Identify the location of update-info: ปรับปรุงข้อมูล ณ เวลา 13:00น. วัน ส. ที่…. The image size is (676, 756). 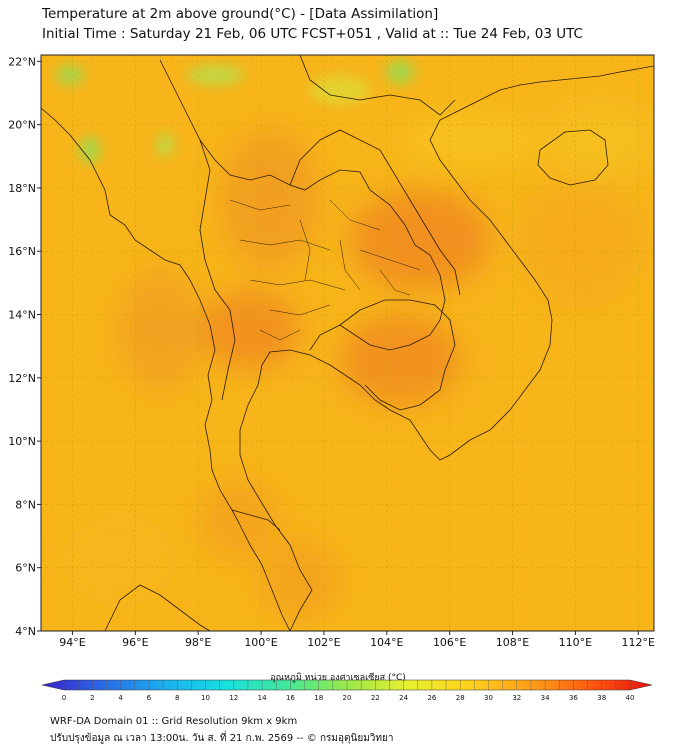
(222, 738).